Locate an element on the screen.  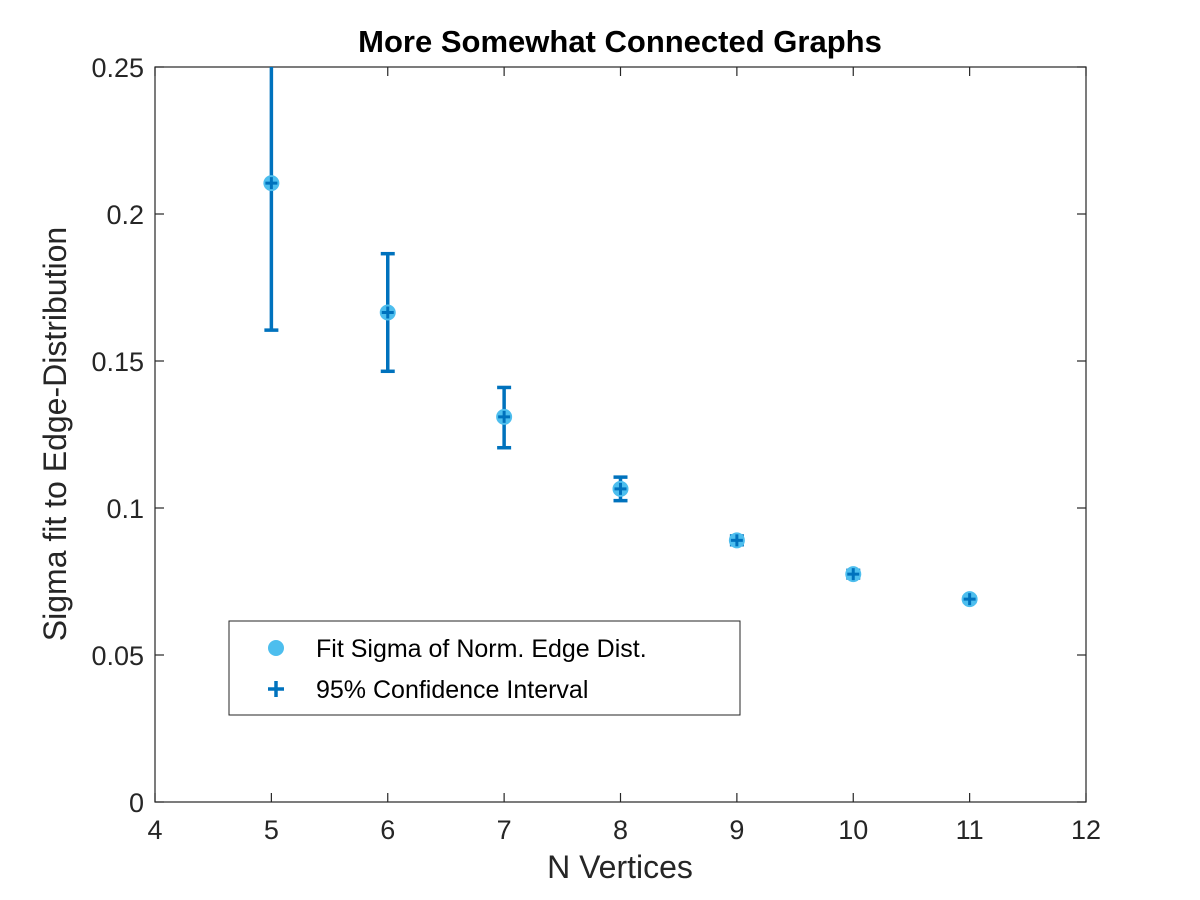
x-tick-label: 4 is located at coordinates (154, 830).